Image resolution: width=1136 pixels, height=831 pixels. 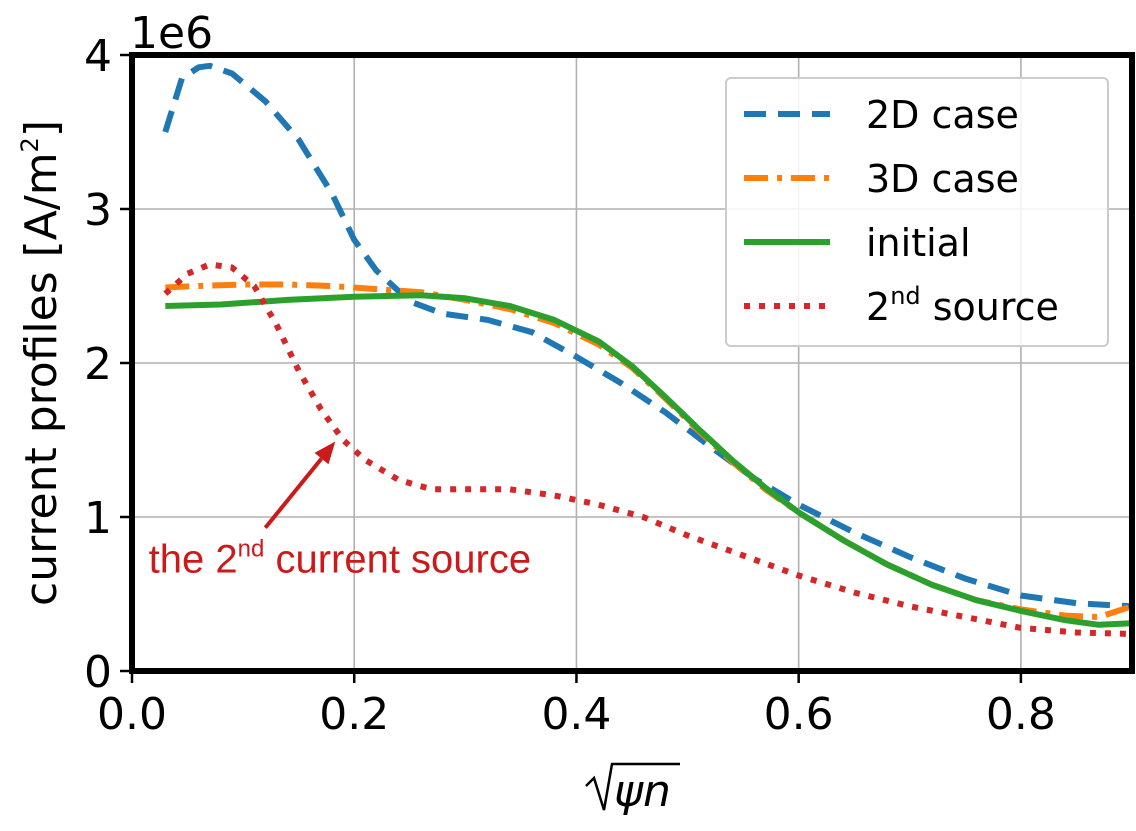 I want to click on legend-box, so click(x=917, y=212).